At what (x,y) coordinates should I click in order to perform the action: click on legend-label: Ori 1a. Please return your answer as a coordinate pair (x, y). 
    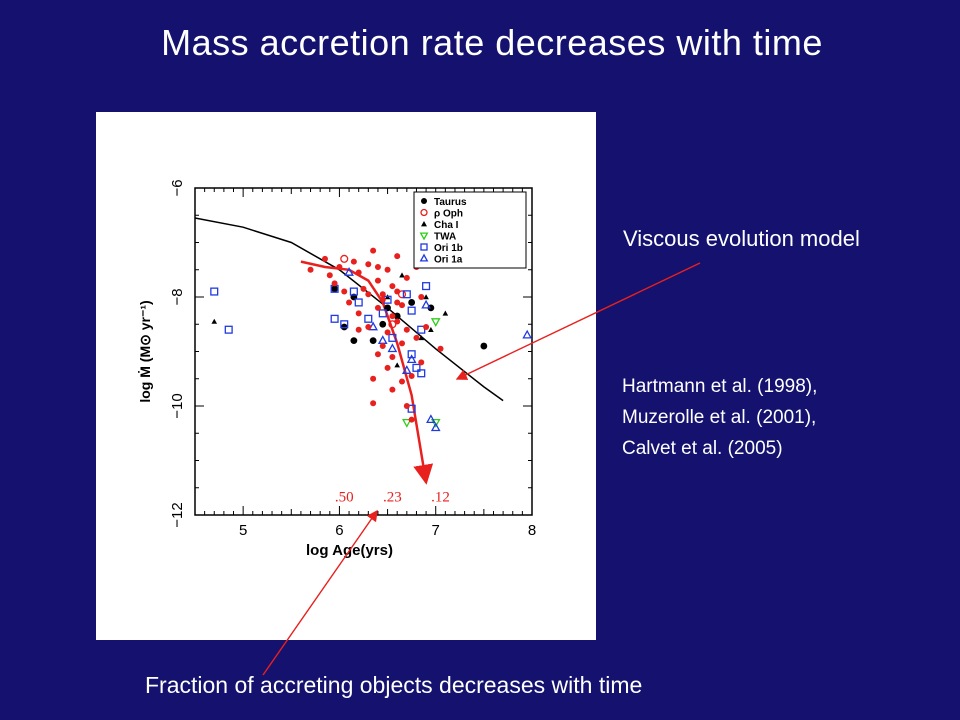
    Looking at the image, I should click on (448, 260).